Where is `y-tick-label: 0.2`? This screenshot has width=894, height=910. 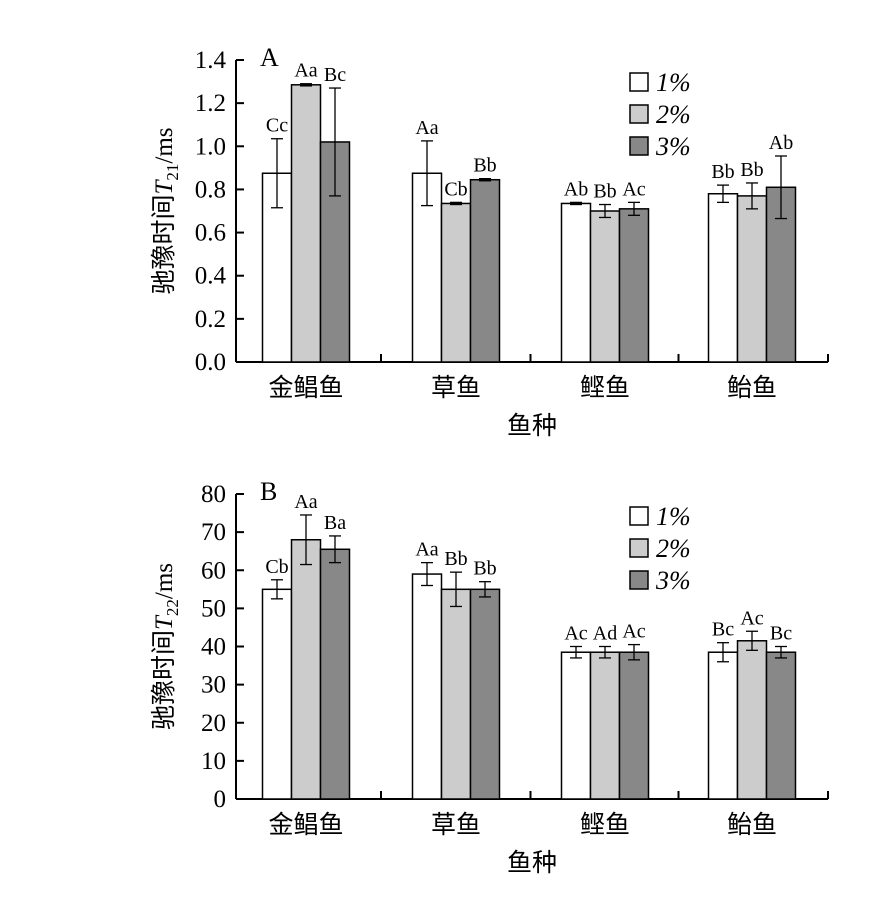
y-tick-label: 0.2 is located at coordinates (210, 319).